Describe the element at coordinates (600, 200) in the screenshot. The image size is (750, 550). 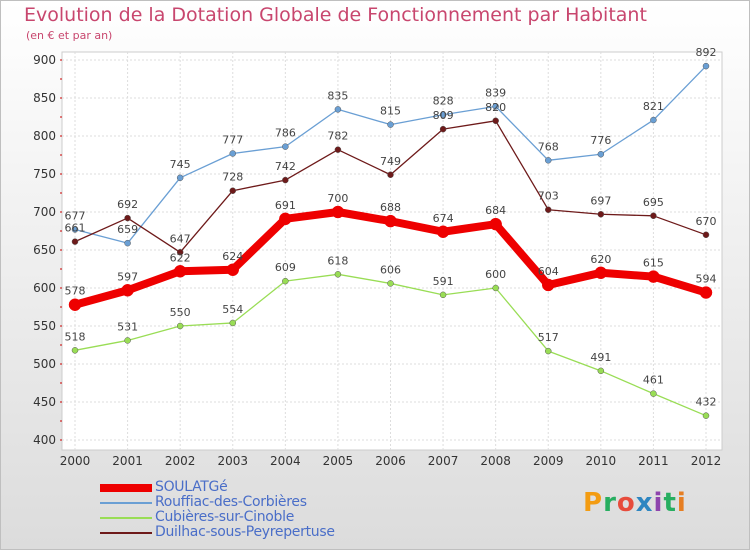
I see `data-label: 697` at that location.